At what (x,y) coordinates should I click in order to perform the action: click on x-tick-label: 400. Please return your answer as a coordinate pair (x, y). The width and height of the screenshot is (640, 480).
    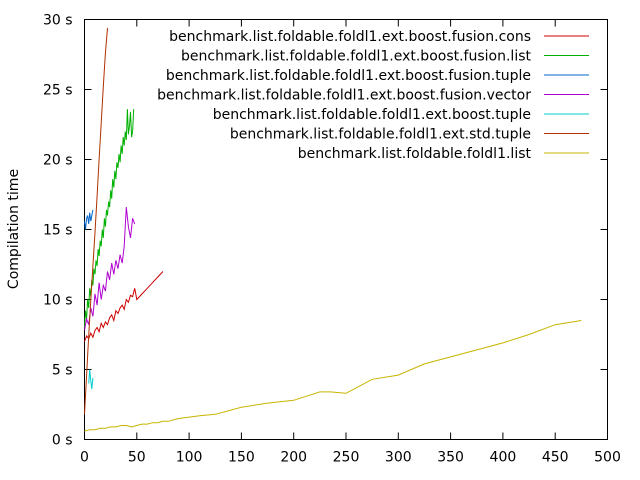
    Looking at the image, I should click on (503, 458).